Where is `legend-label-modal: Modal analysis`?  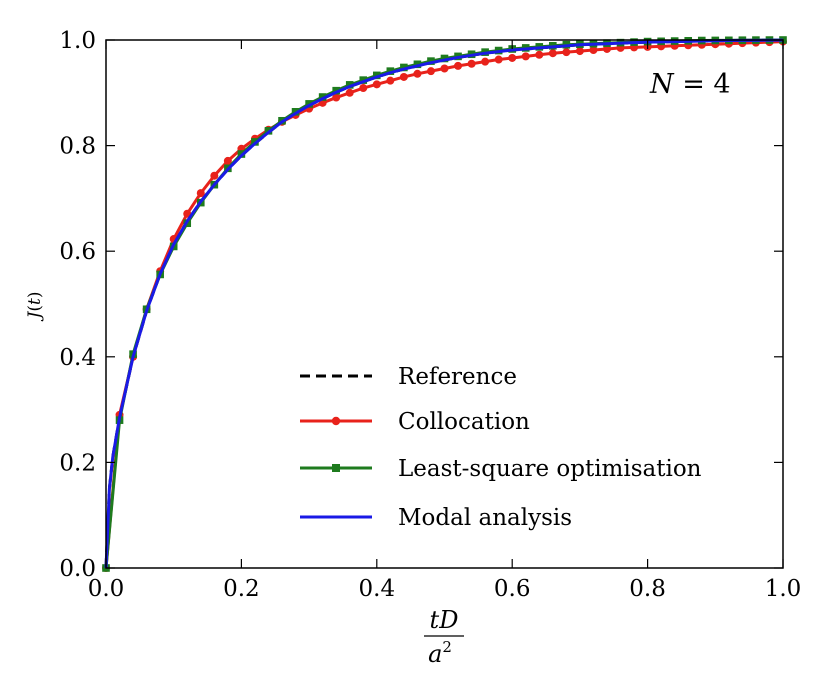
legend-label-modal: Modal analysis is located at coordinates (485, 518).